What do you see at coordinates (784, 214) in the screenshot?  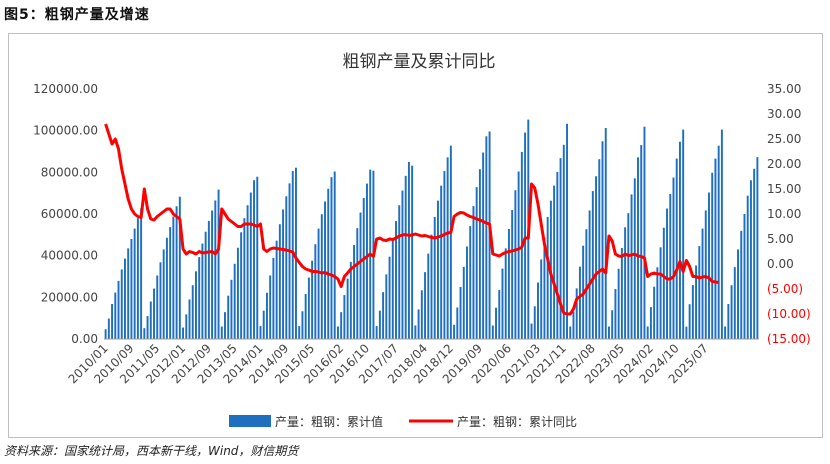 I see `right-tick-label: 10.00` at bounding box center [784, 214].